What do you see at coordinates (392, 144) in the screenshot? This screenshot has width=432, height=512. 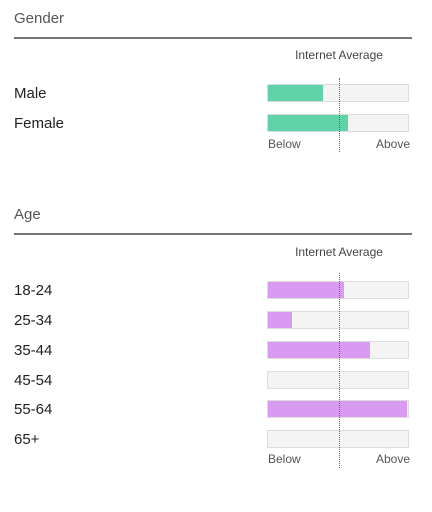 I see `gender-scale-above: Above` at bounding box center [392, 144].